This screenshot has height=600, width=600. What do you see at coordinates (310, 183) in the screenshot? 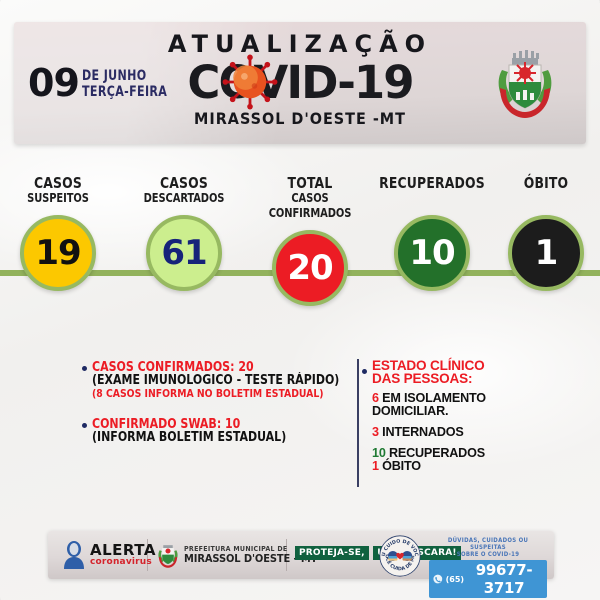
I see `stat-caption-main: TOTAL` at bounding box center [310, 183].